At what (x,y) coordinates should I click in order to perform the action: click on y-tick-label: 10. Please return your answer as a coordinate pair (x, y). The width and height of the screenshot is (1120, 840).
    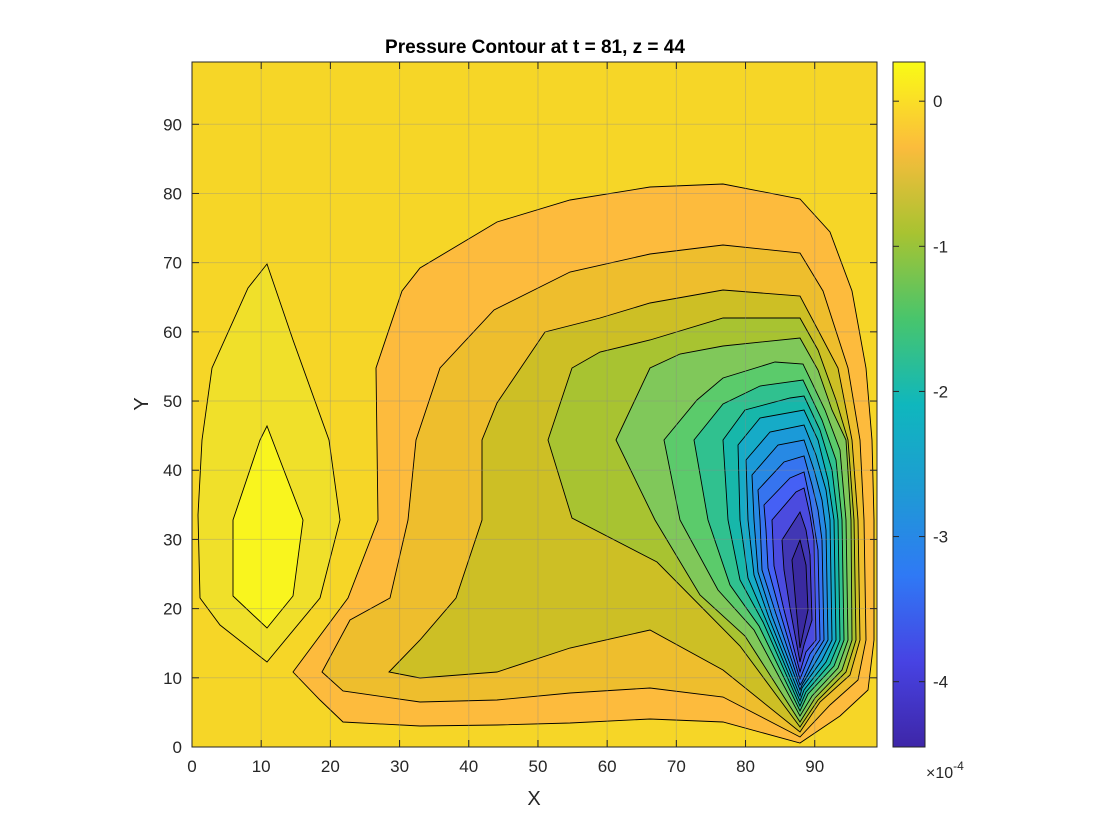
    Looking at the image, I should click on (172, 678).